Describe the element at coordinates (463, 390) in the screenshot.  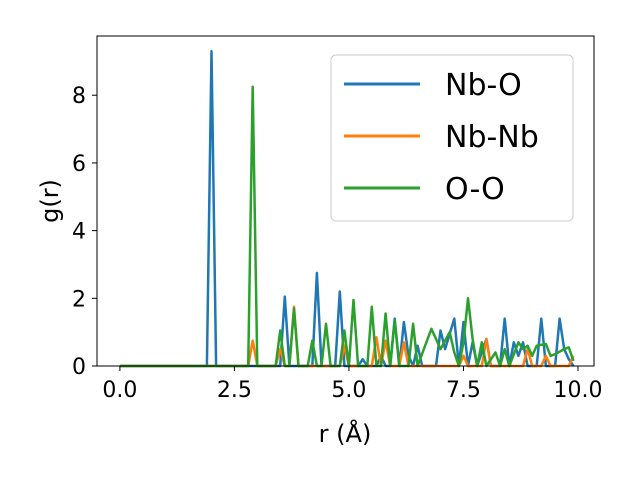
I see `x-tick-label: 7.5` at that location.